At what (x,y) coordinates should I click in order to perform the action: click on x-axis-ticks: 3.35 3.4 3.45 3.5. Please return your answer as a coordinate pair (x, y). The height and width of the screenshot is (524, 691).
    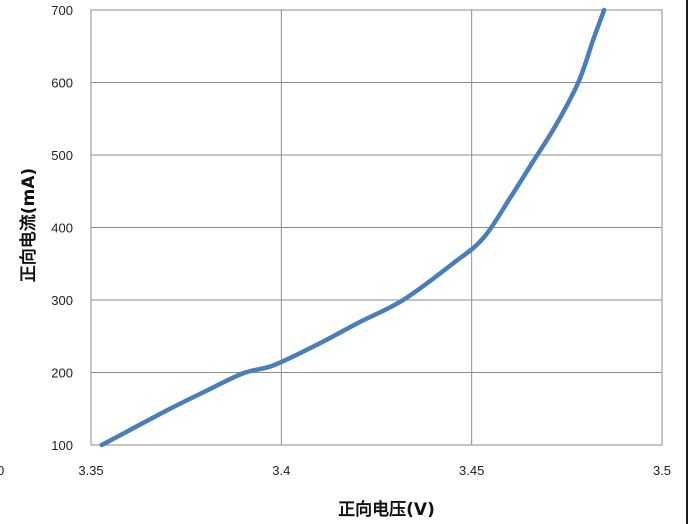
    Looking at the image, I should click on (374, 470).